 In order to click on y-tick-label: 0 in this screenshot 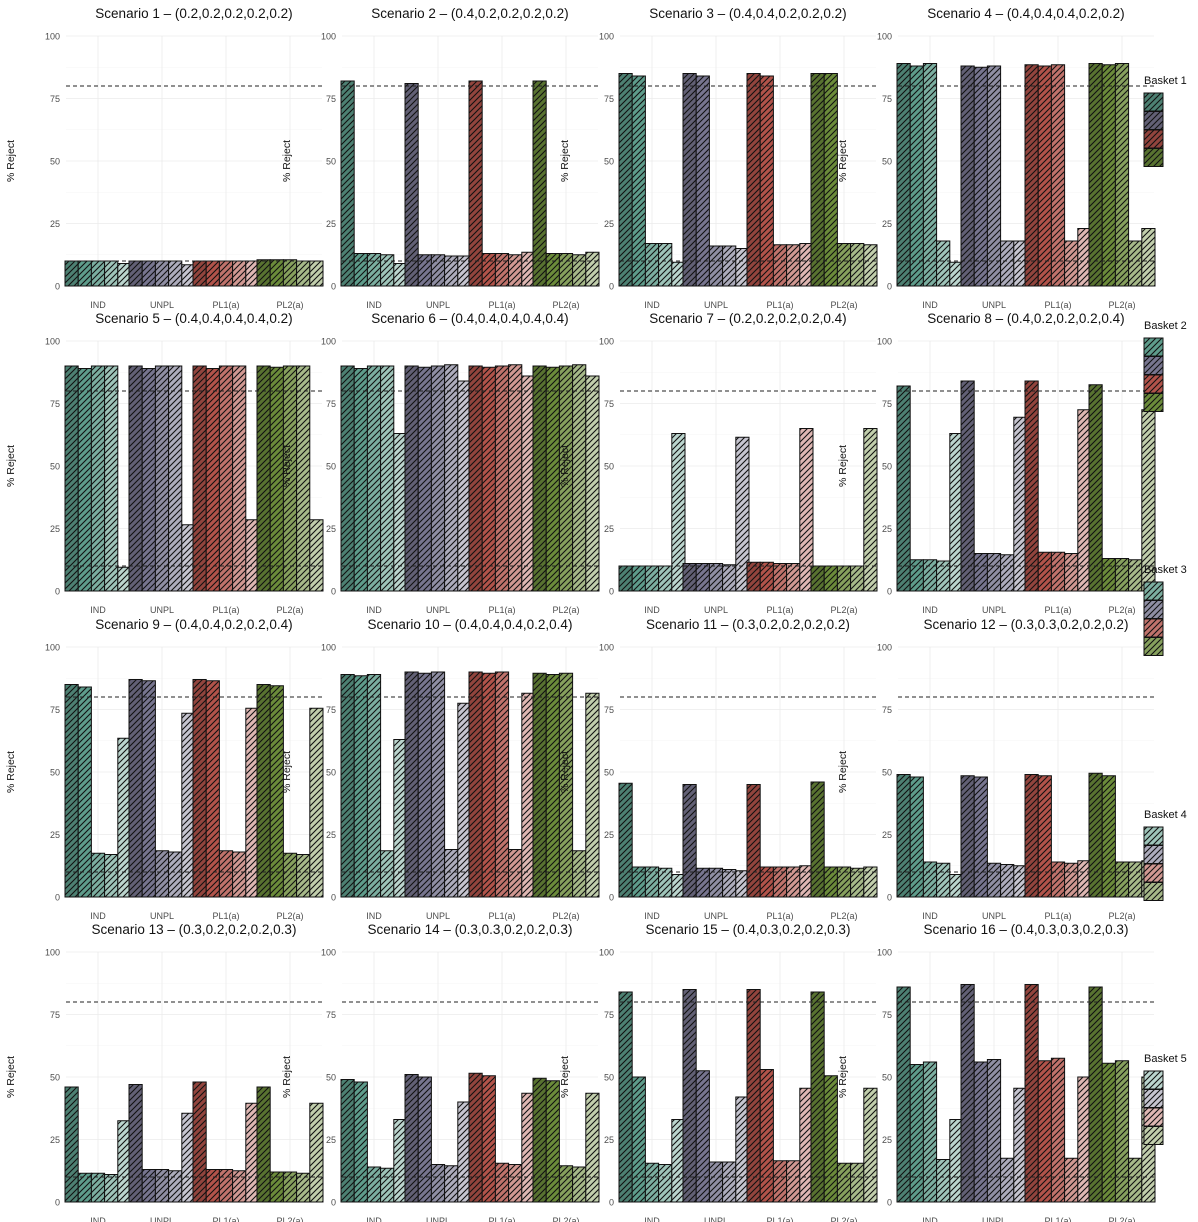, I will do `click(889, 287)`.